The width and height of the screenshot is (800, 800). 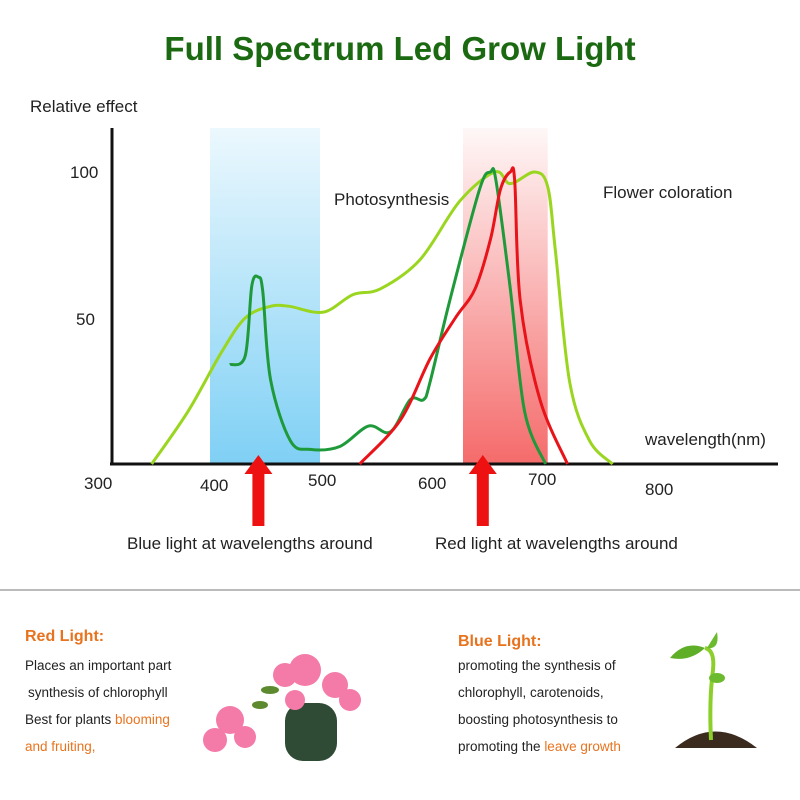 I want to click on y-tick-100: 100, so click(x=84, y=172).